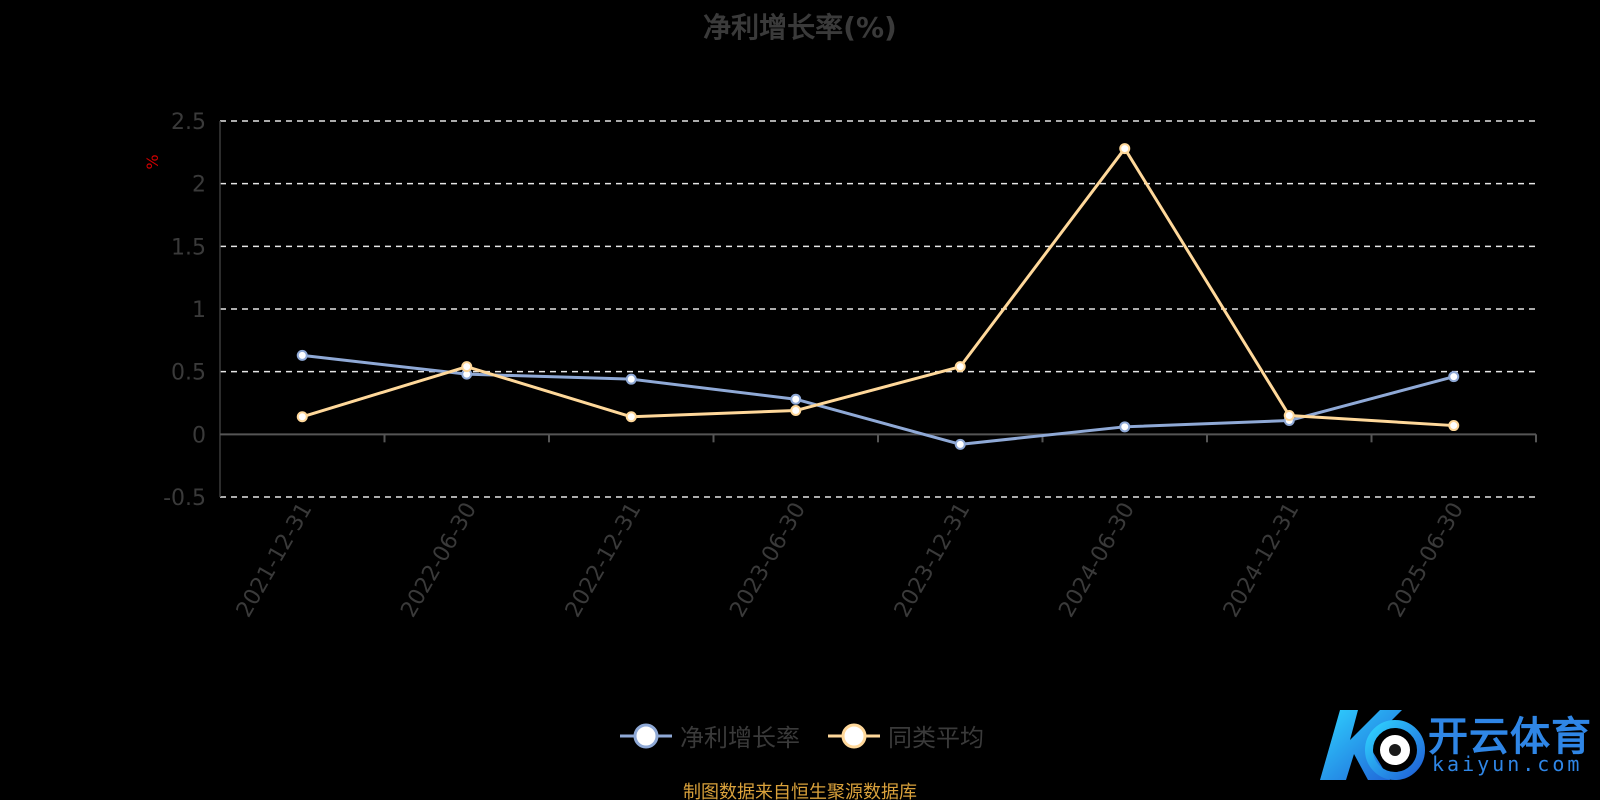 This screenshot has width=1600, height=800. What do you see at coordinates (199, 435) in the screenshot?
I see `y-tick-label: 0` at bounding box center [199, 435].